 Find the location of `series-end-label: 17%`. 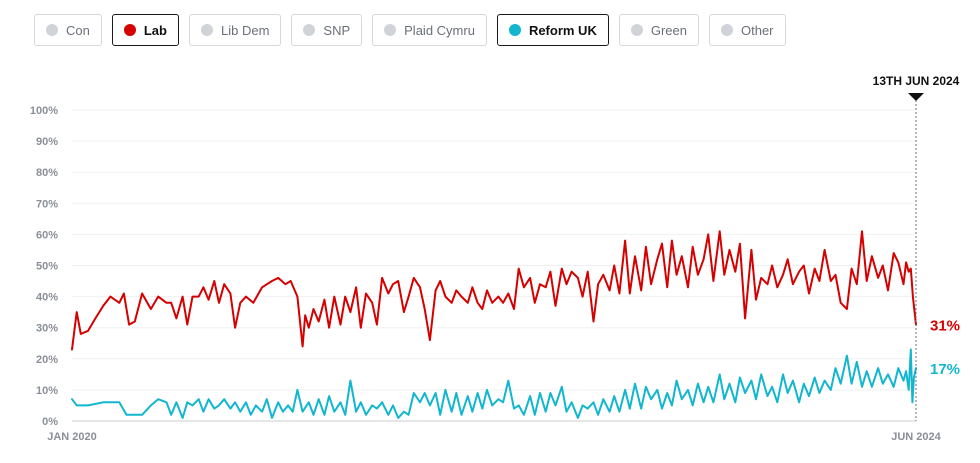

series-end-label: 17% is located at coordinates (945, 369).